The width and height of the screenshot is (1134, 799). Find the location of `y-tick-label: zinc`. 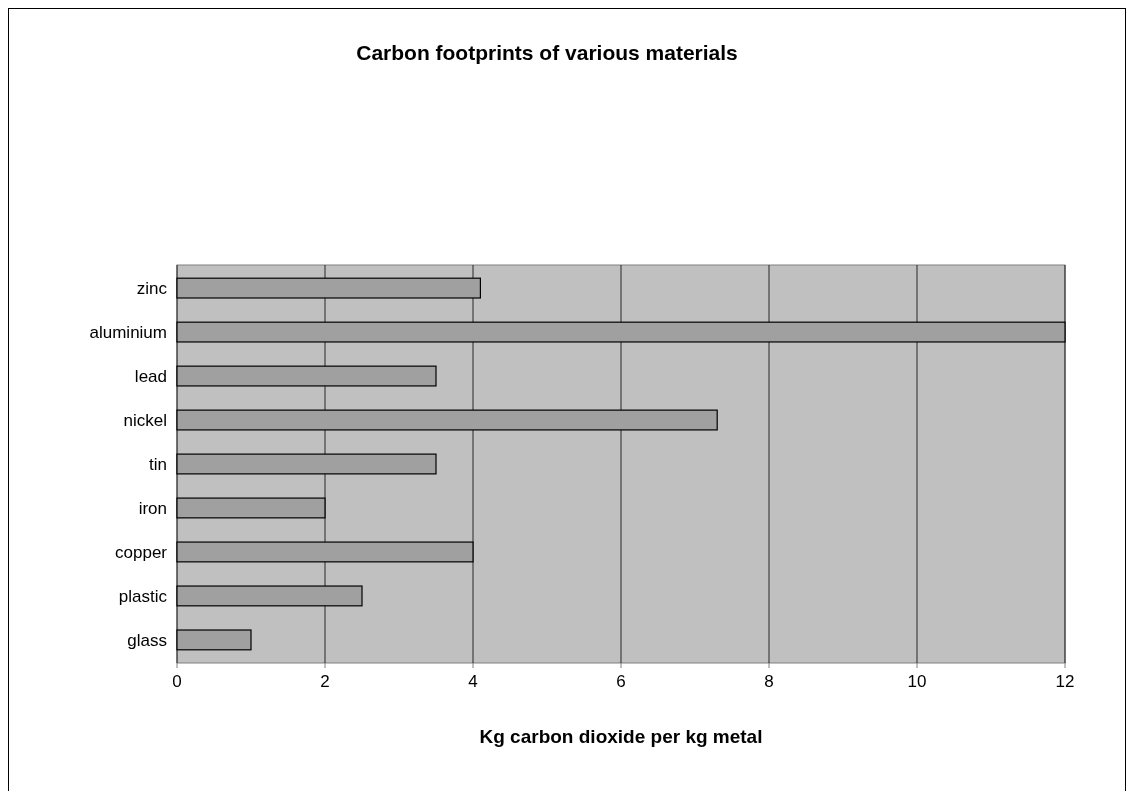

y-tick-label: zinc is located at coordinates (152, 289).